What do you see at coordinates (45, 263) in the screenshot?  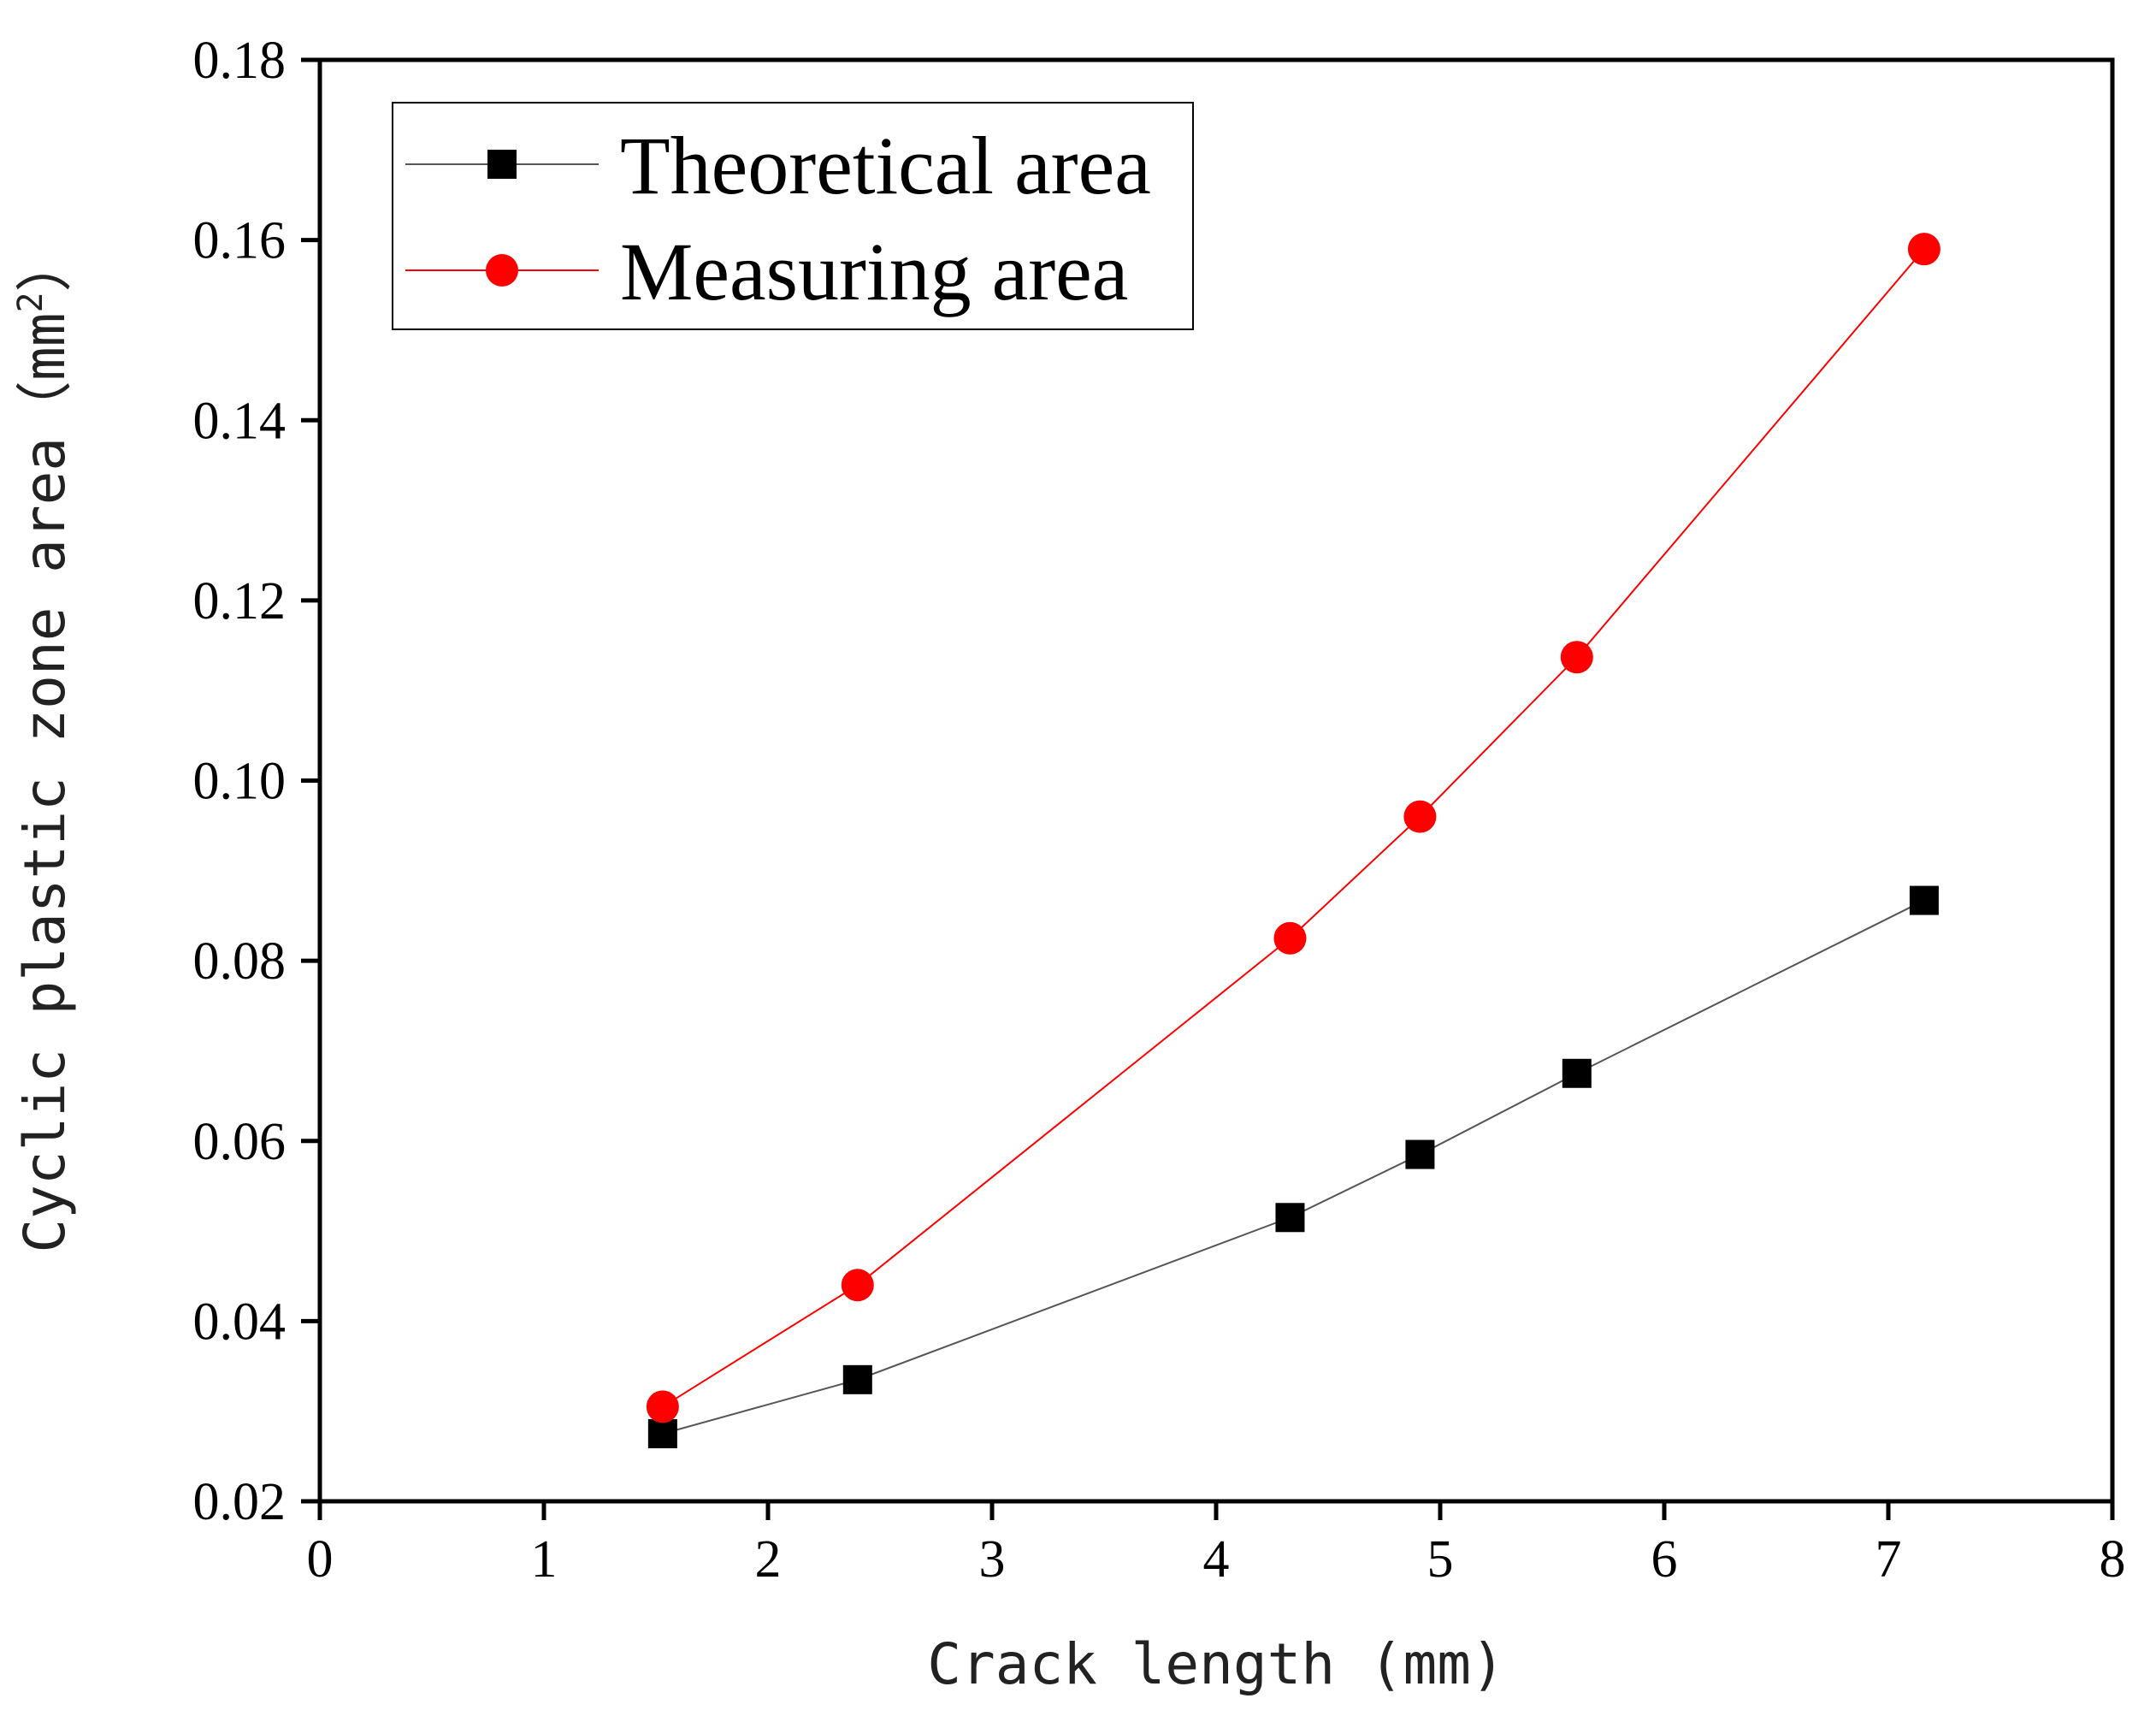 I see `y-axis-title-close-paren: ）` at bounding box center [45, 263].